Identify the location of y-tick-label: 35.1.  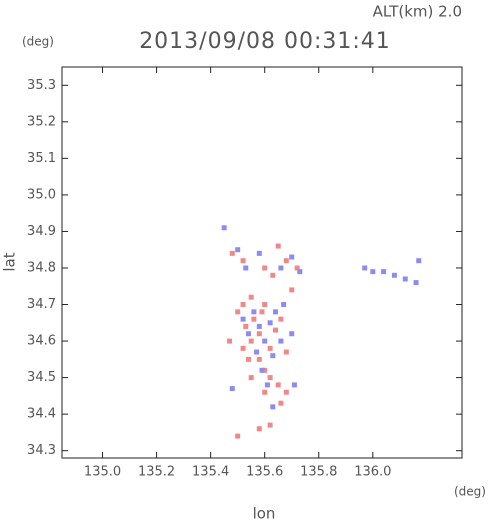
(41, 158).